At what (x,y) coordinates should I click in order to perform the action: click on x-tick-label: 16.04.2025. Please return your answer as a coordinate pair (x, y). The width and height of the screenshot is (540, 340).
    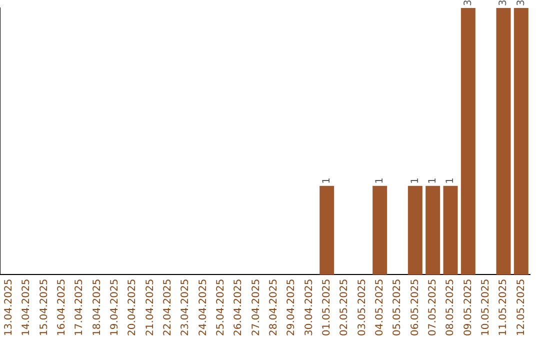
    Looking at the image, I should click on (62, 307).